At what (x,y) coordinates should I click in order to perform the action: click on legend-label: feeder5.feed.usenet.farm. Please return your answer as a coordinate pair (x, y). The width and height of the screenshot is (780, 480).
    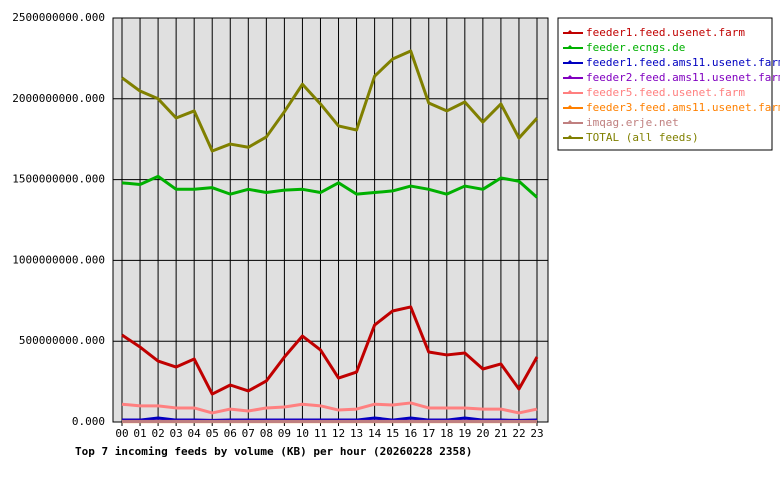
    Looking at the image, I should click on (665, 92).